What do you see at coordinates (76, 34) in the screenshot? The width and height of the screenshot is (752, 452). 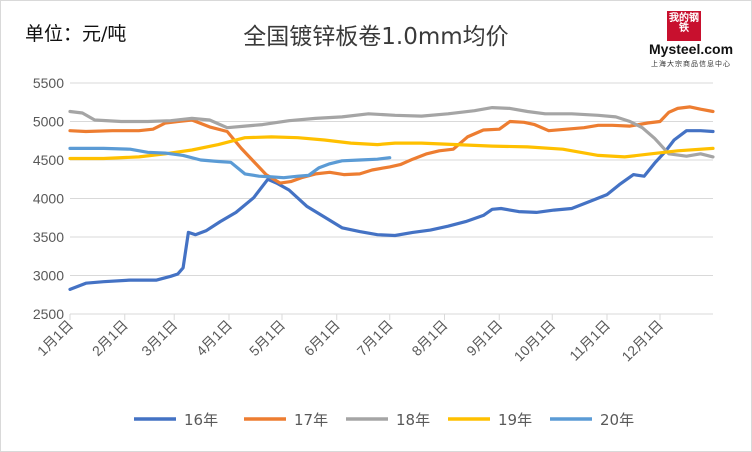 I see `unit-label: 单位：元/吨` at bounding box center [76, 34].